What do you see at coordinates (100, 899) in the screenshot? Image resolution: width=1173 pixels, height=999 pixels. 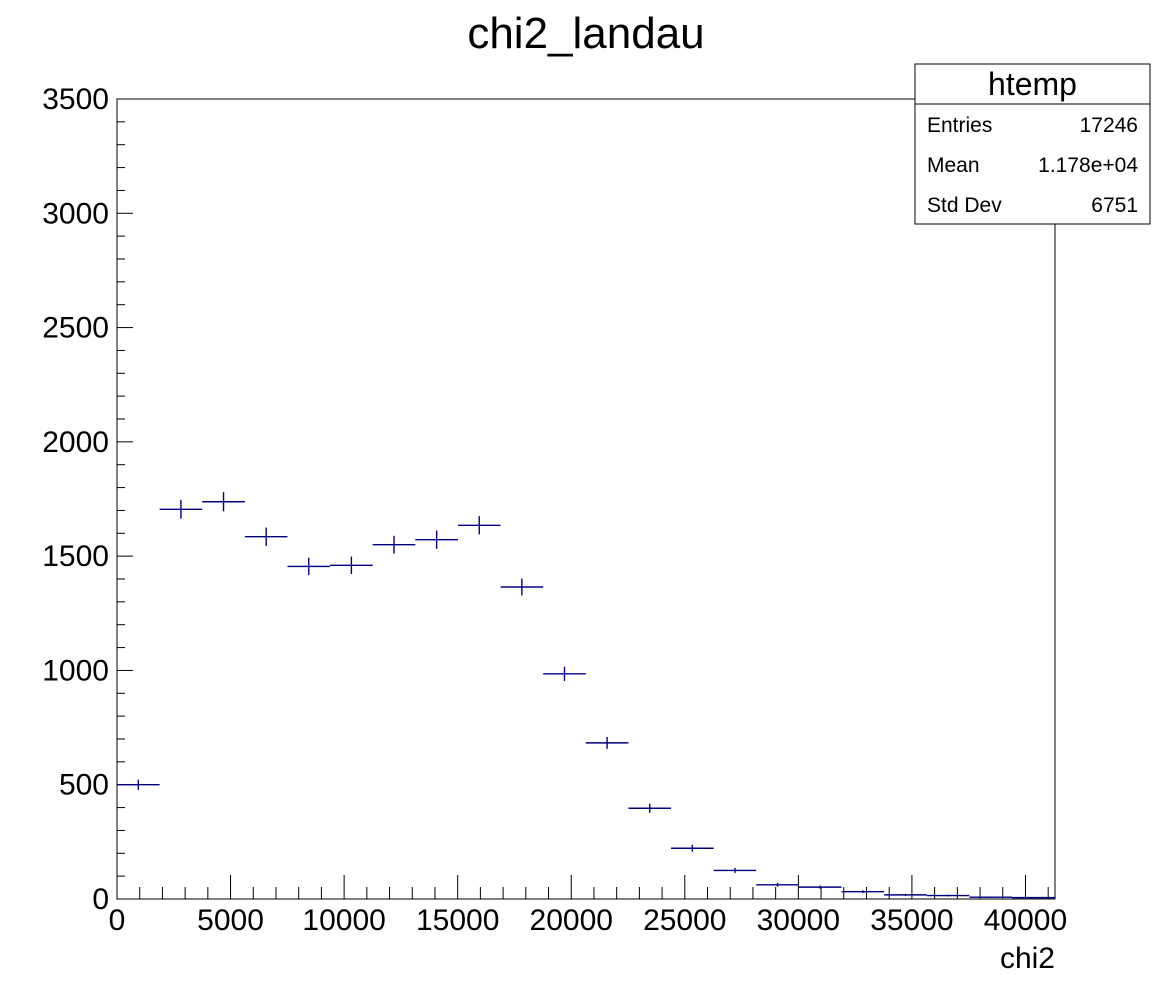 I see `y-tick-label: 0` at bounding box center [100, 899].